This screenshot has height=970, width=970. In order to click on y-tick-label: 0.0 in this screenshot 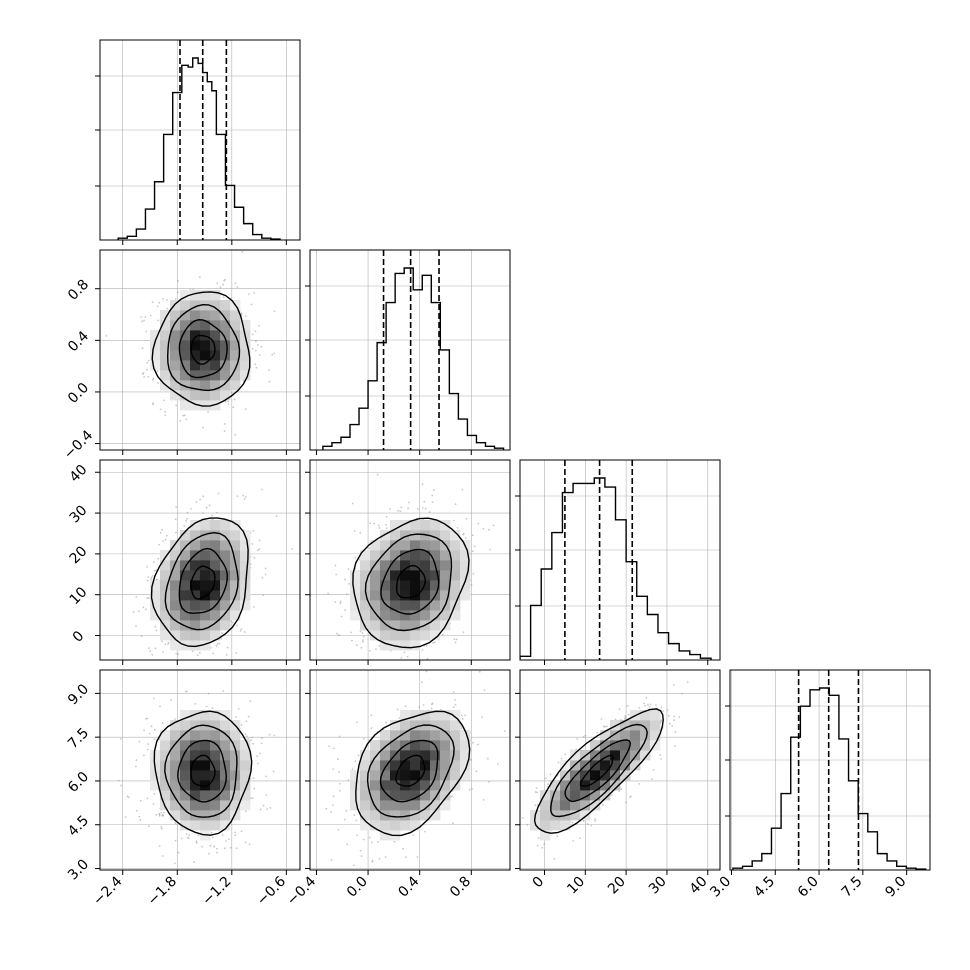, I will do `click(78, 393)`.